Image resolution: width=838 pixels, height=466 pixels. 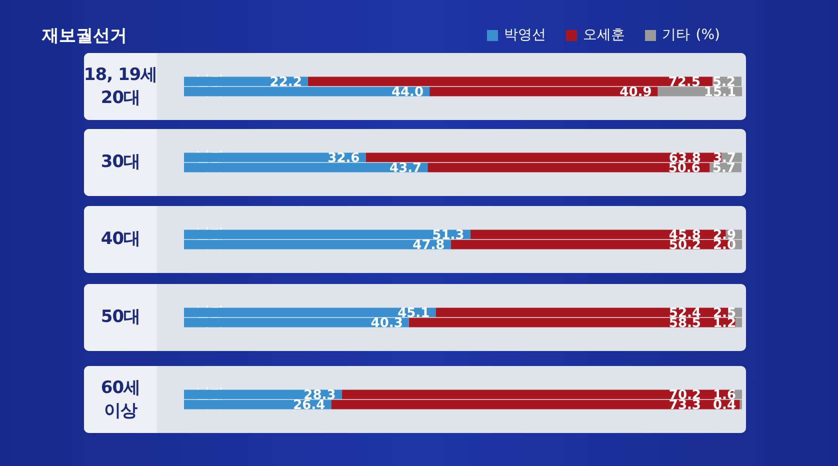 What do you see at coordinates (676, 35) in the screenshot?
I see `legend-label: 기타` at bounding box center [676, 35].